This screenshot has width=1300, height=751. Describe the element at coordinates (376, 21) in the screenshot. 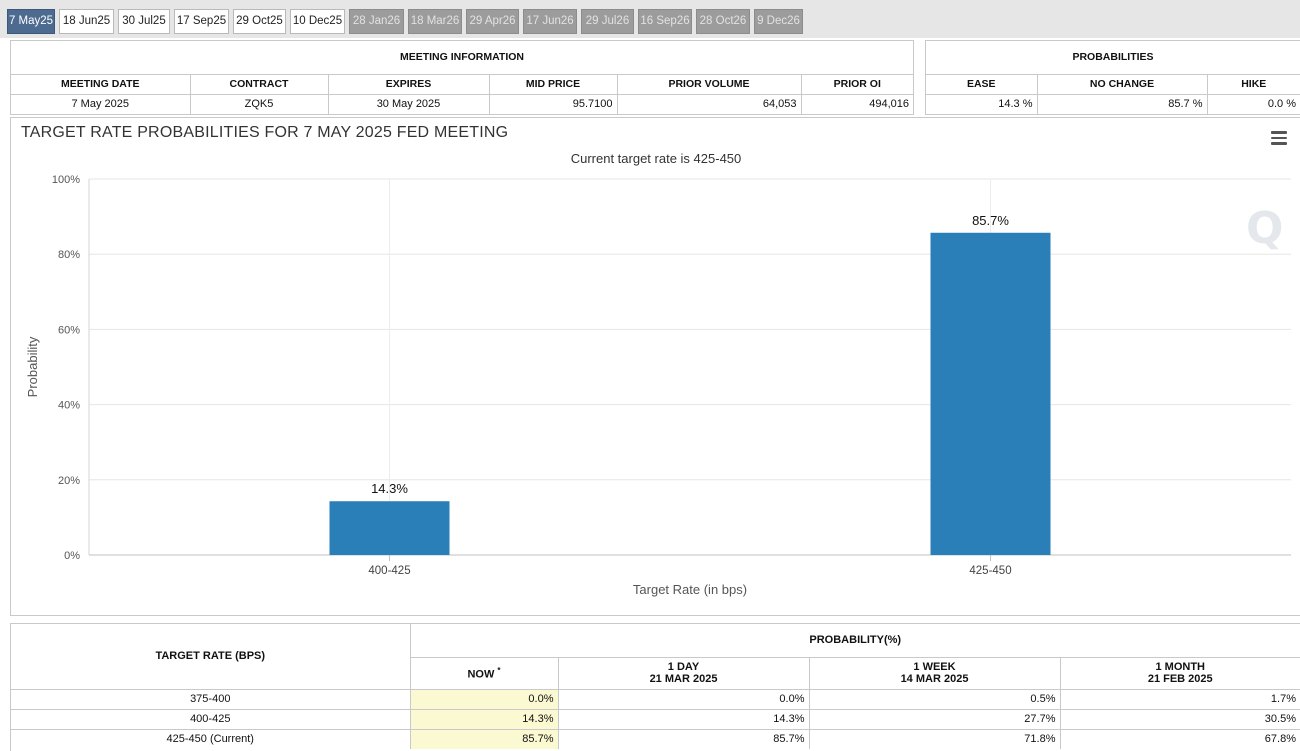

I see `tab-28-jan26: 28 Jan26` at that location.